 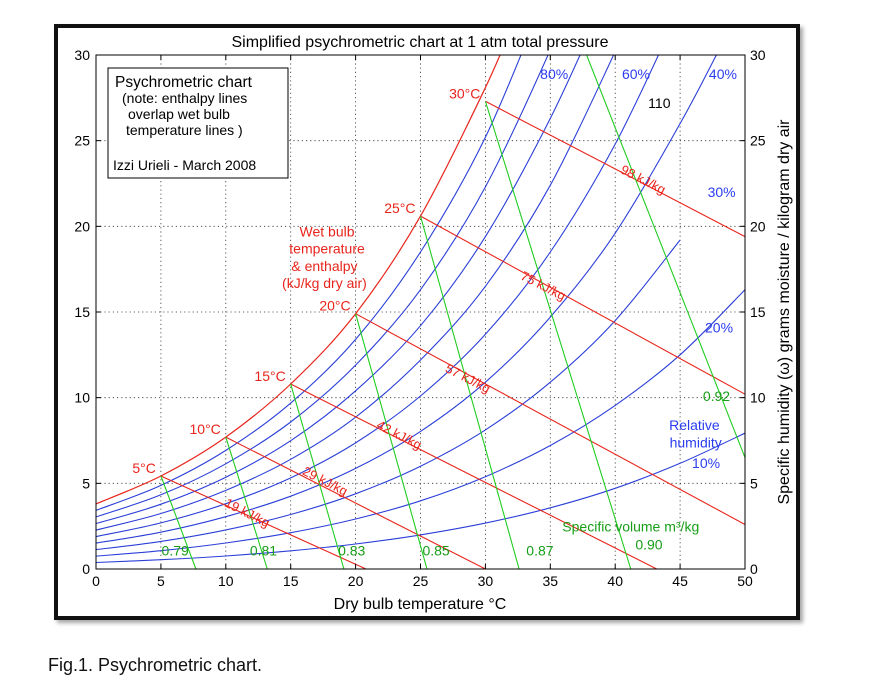 What do you see at coordinates (161, 581) in the screenshot?
I see `x-tick-label: 5` at bounding box center [161, 581].